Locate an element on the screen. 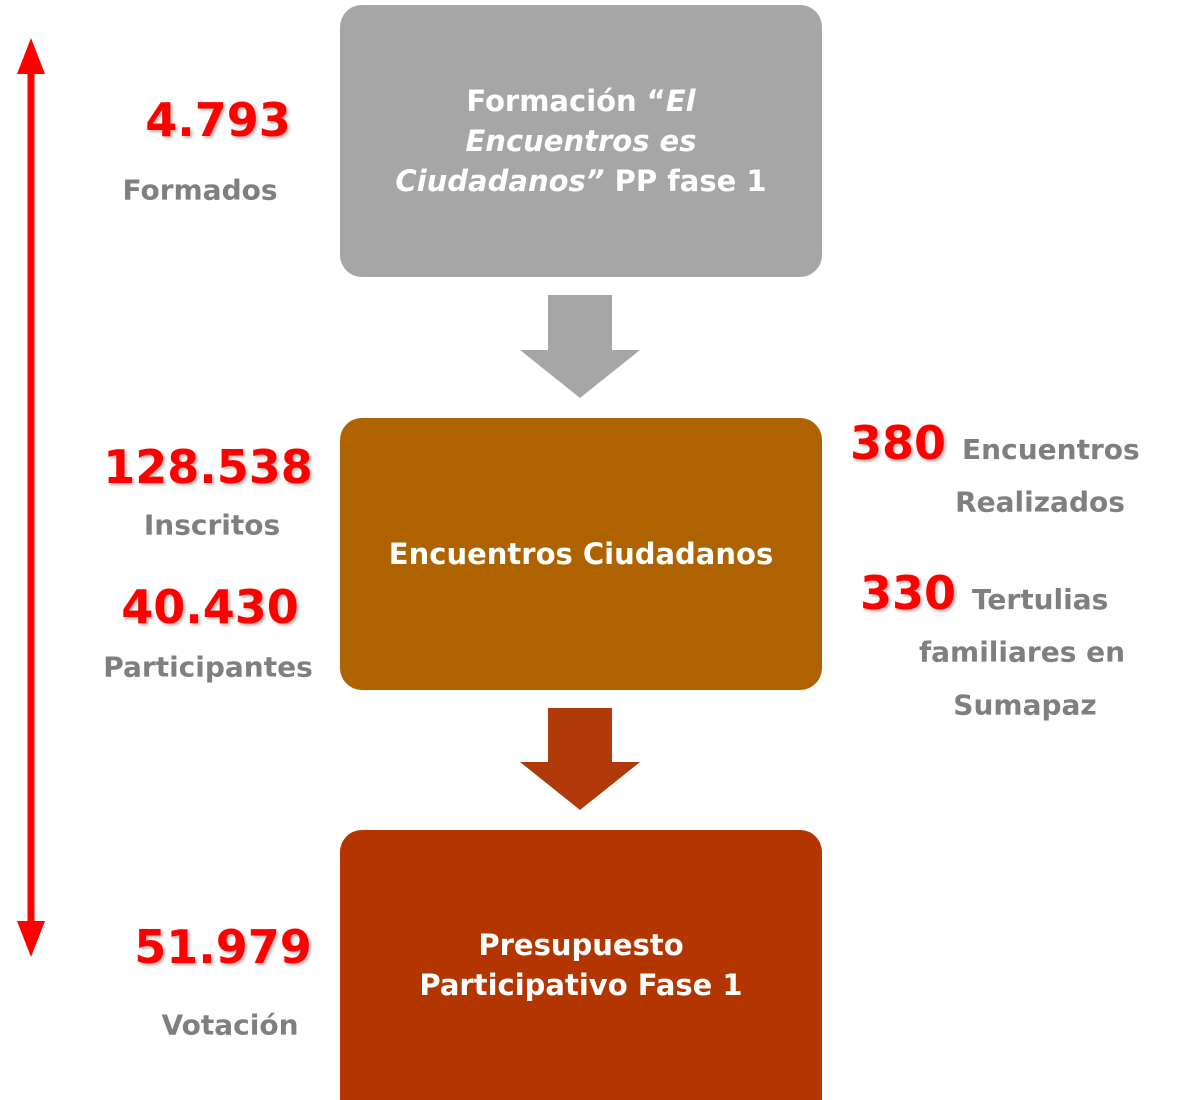 The height and width of the screenshot is (1100, 1181). box-line: Encuentros Ciudadanos is located at coordinates (581, 554).